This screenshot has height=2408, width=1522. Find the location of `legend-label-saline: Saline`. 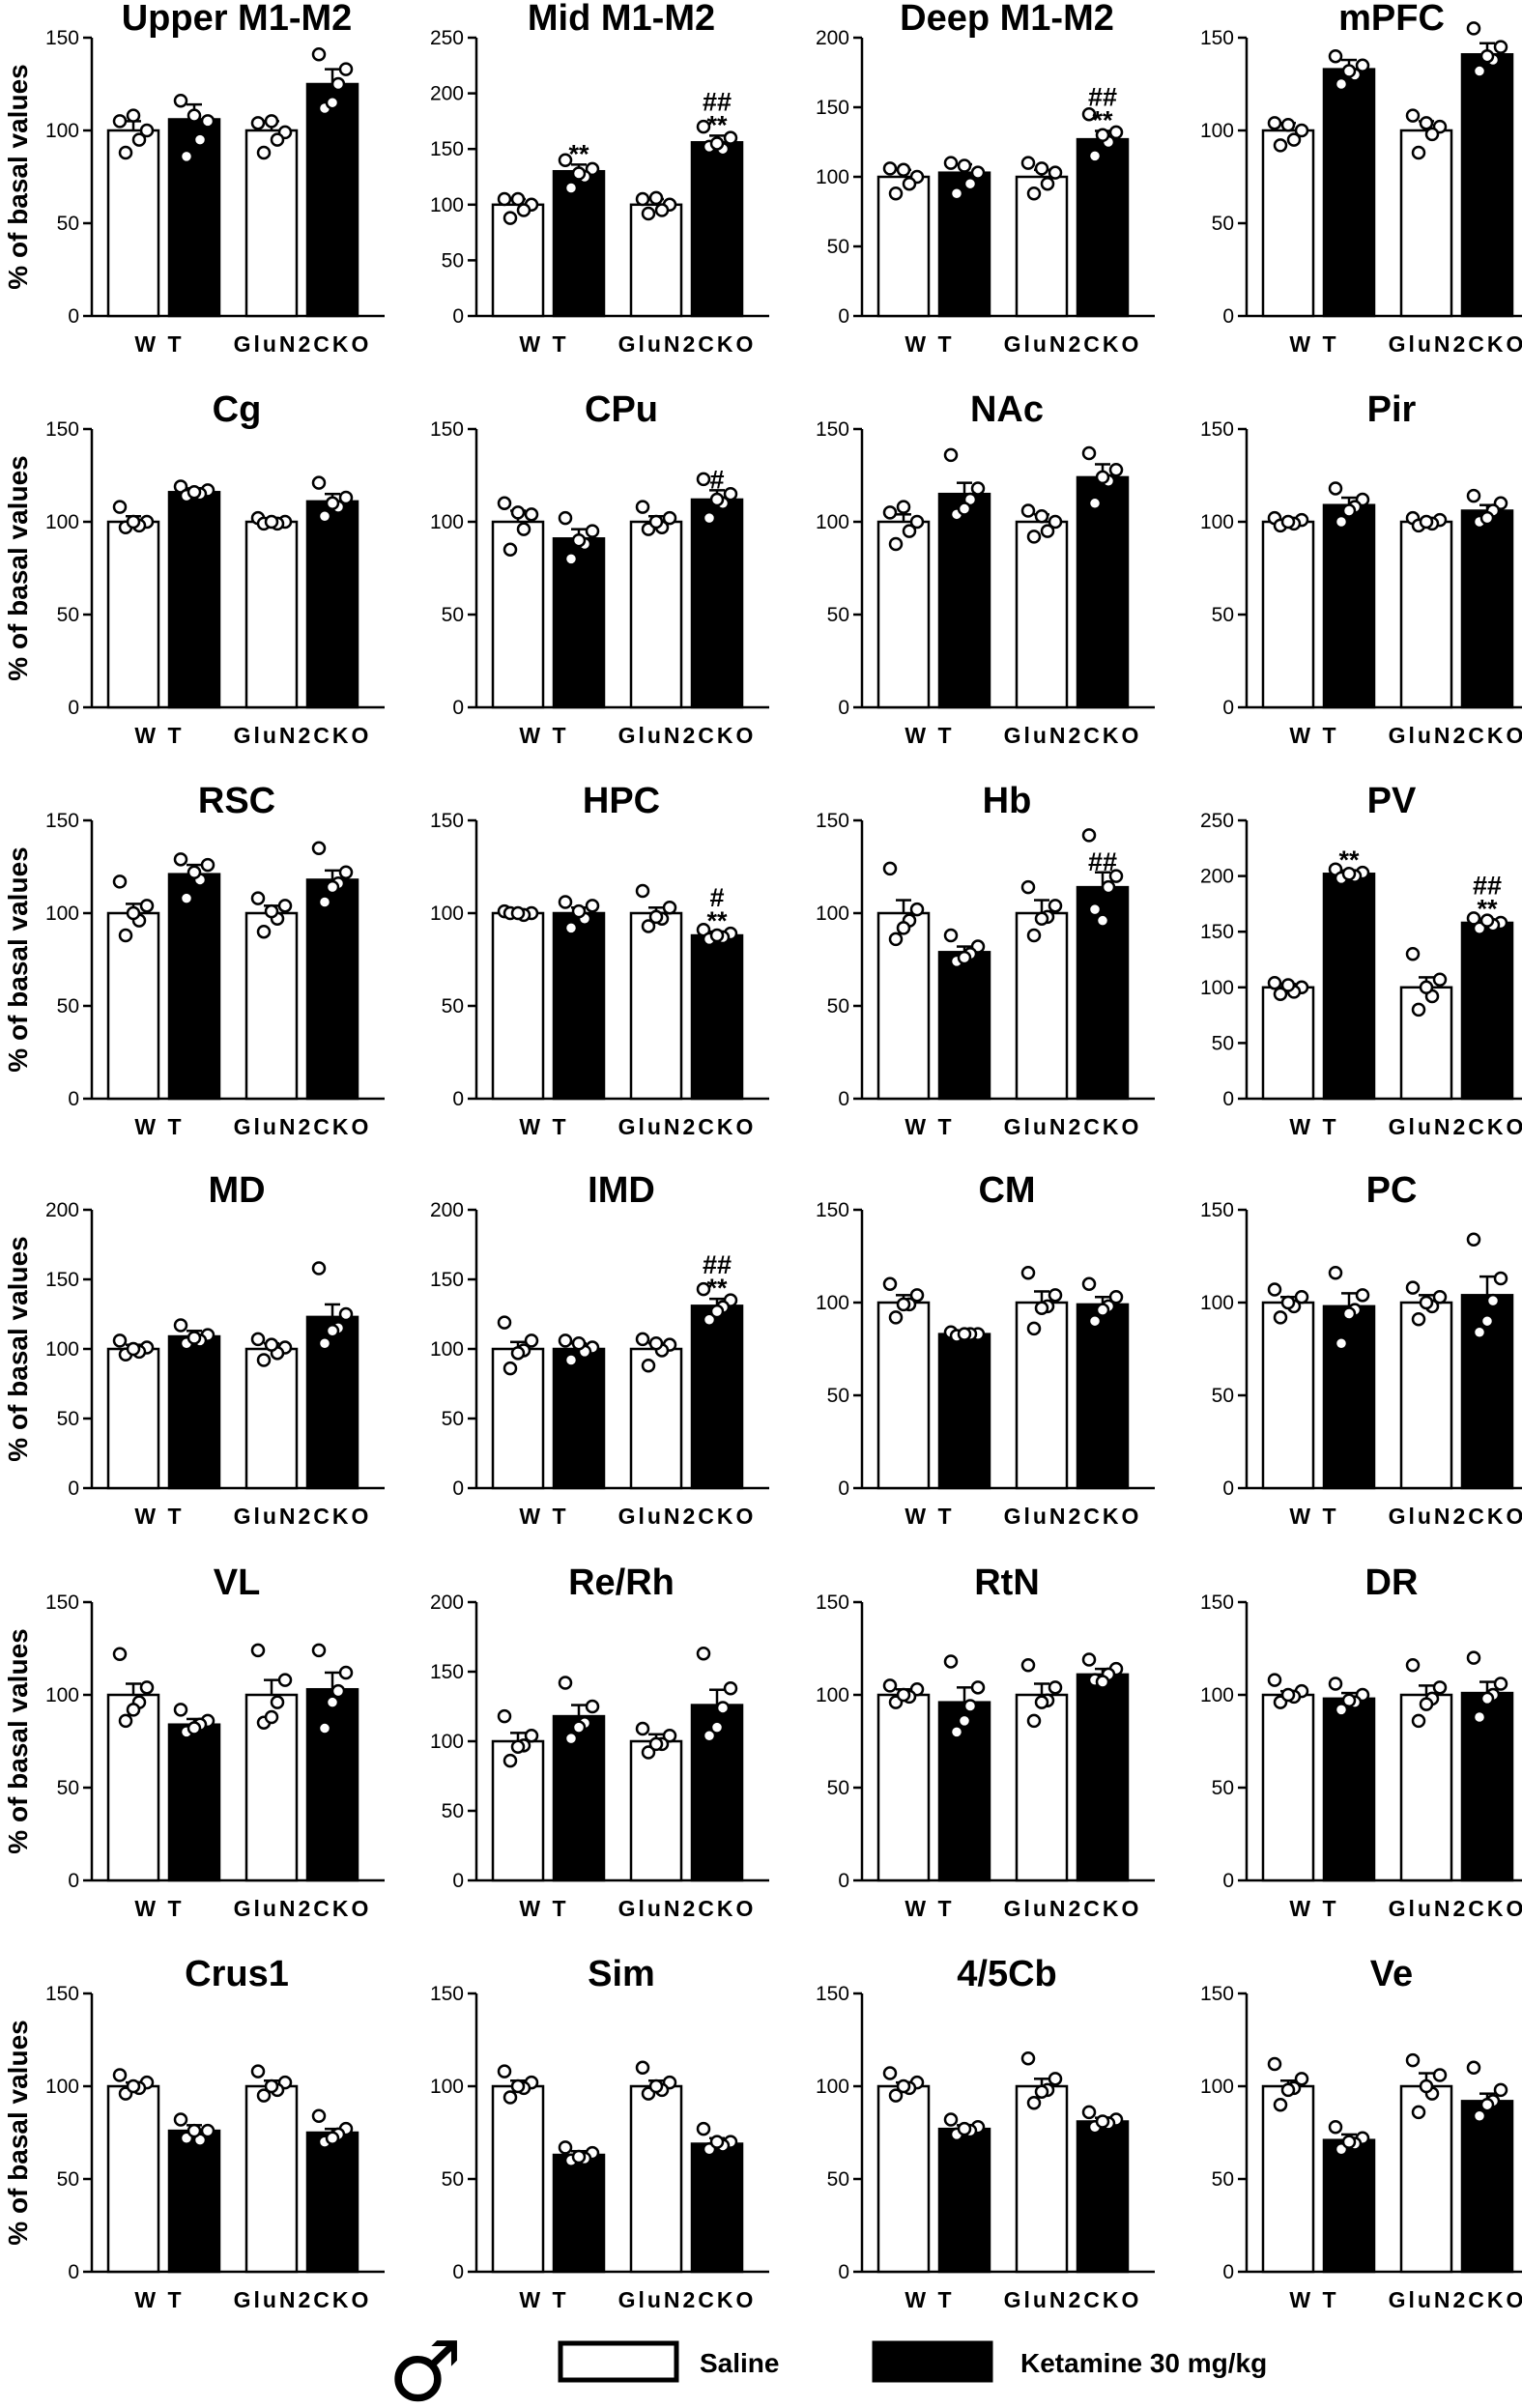

legend-label-saline: Saline is located at coordinates (740, 2363).